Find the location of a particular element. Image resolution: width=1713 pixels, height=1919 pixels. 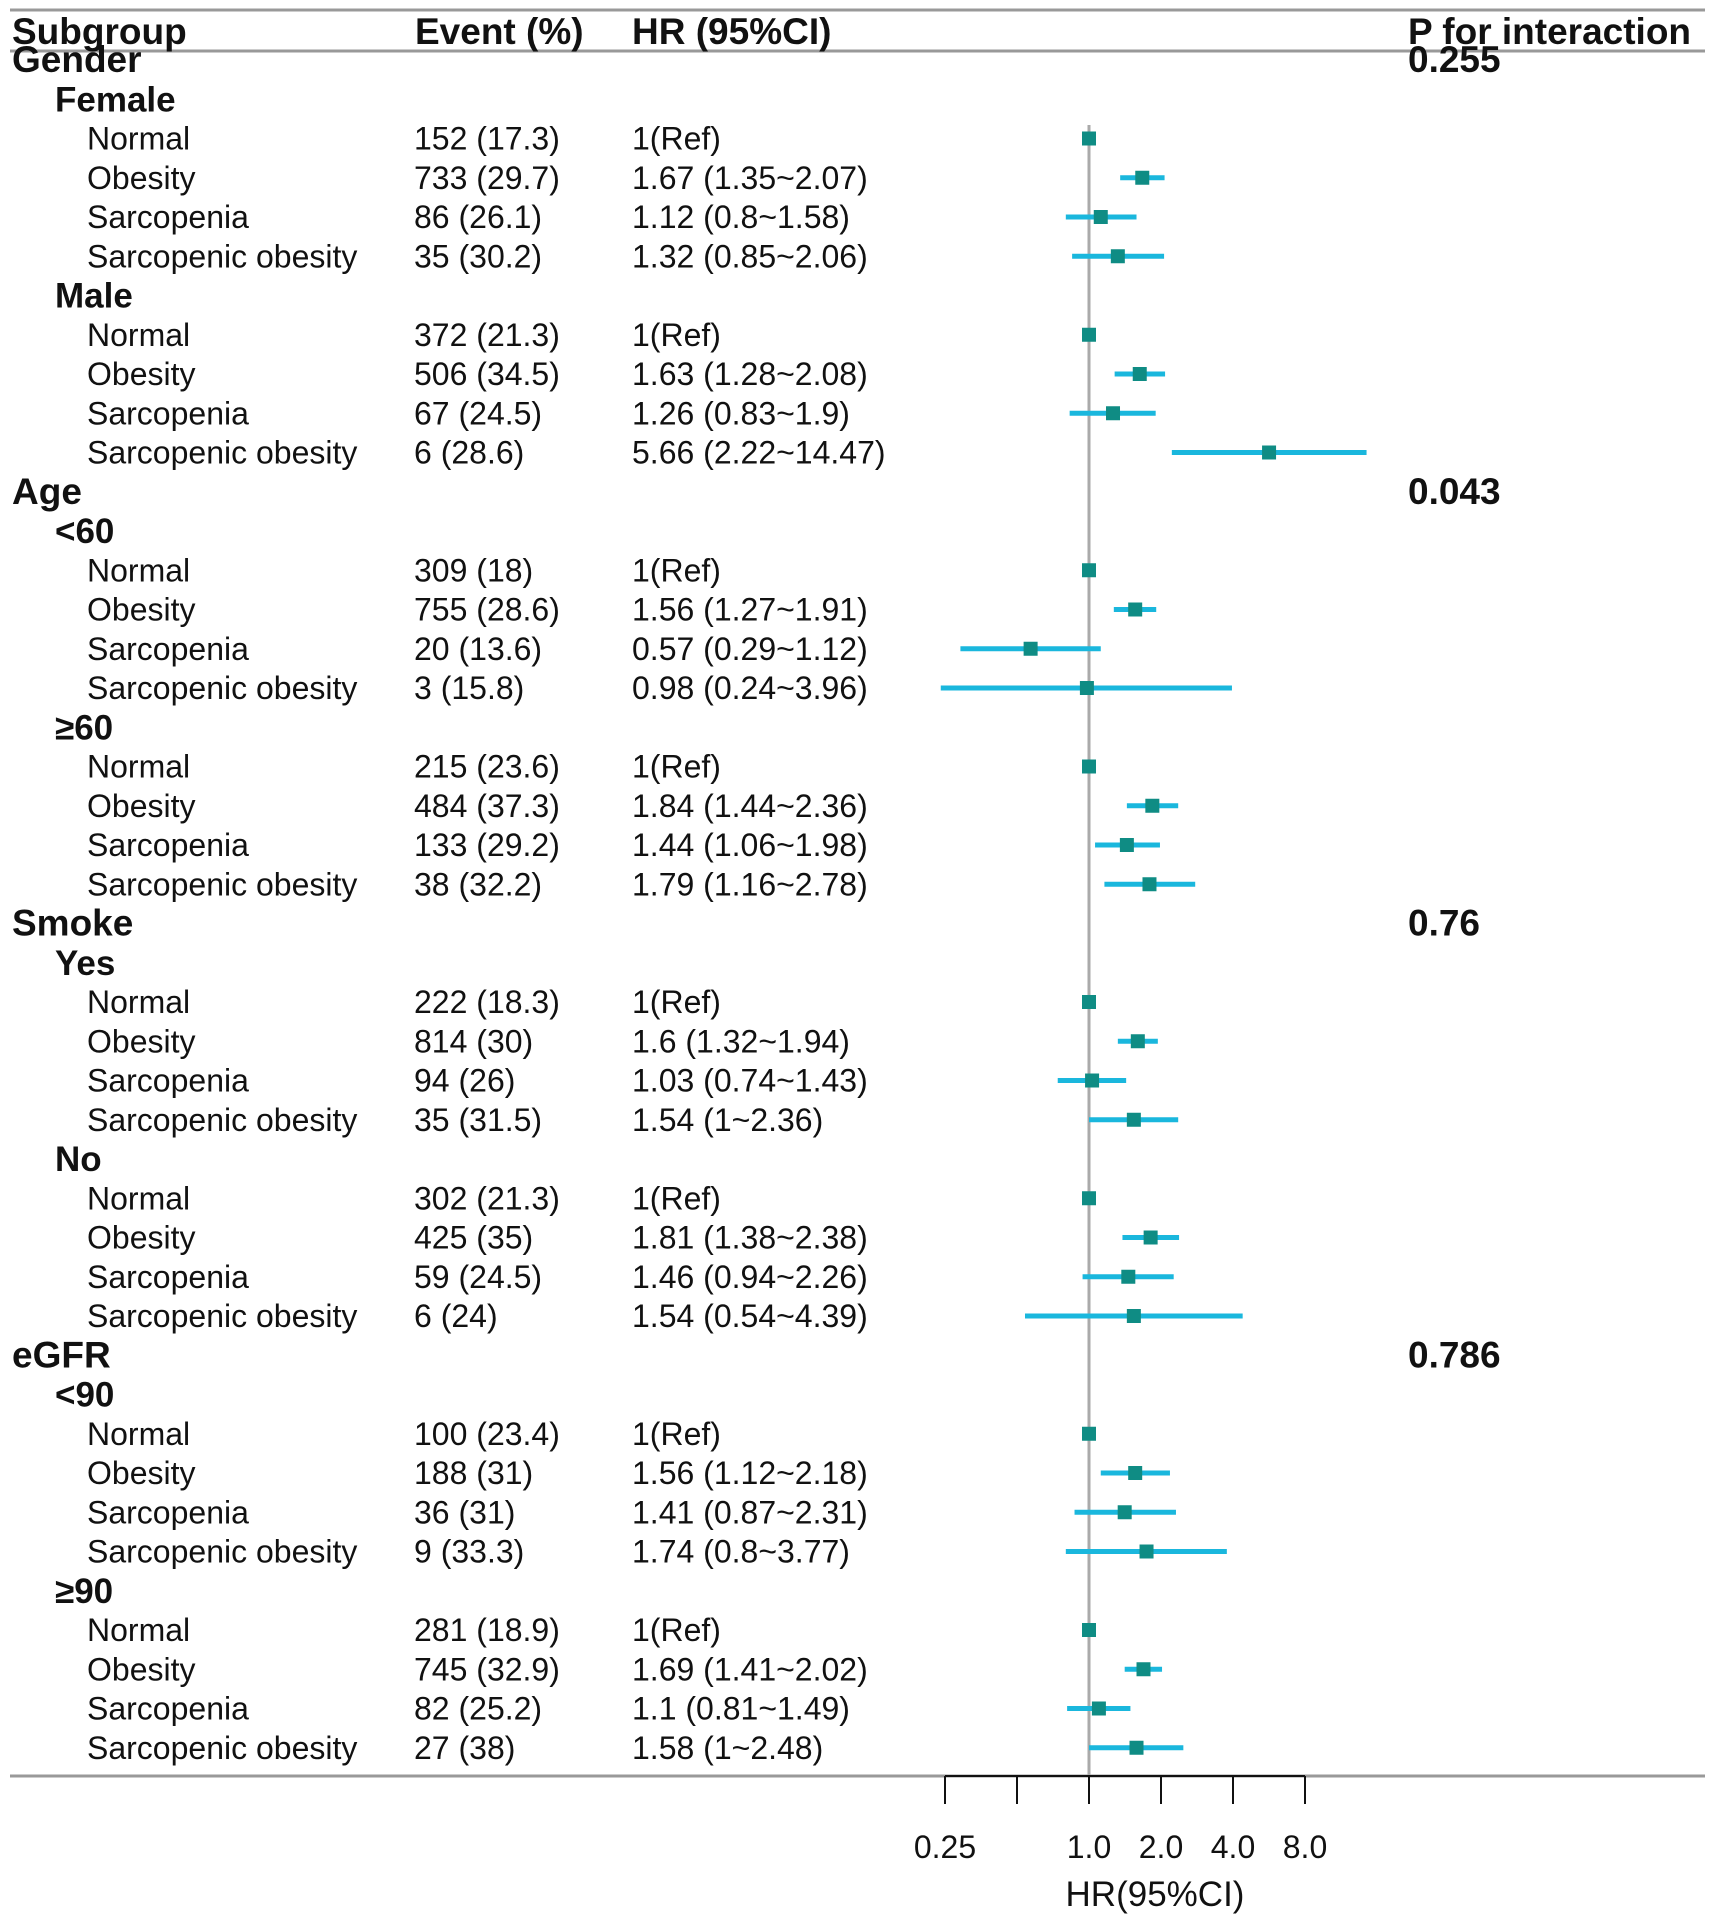

row-event: 309 (18) is located at coordinates (473, 570).